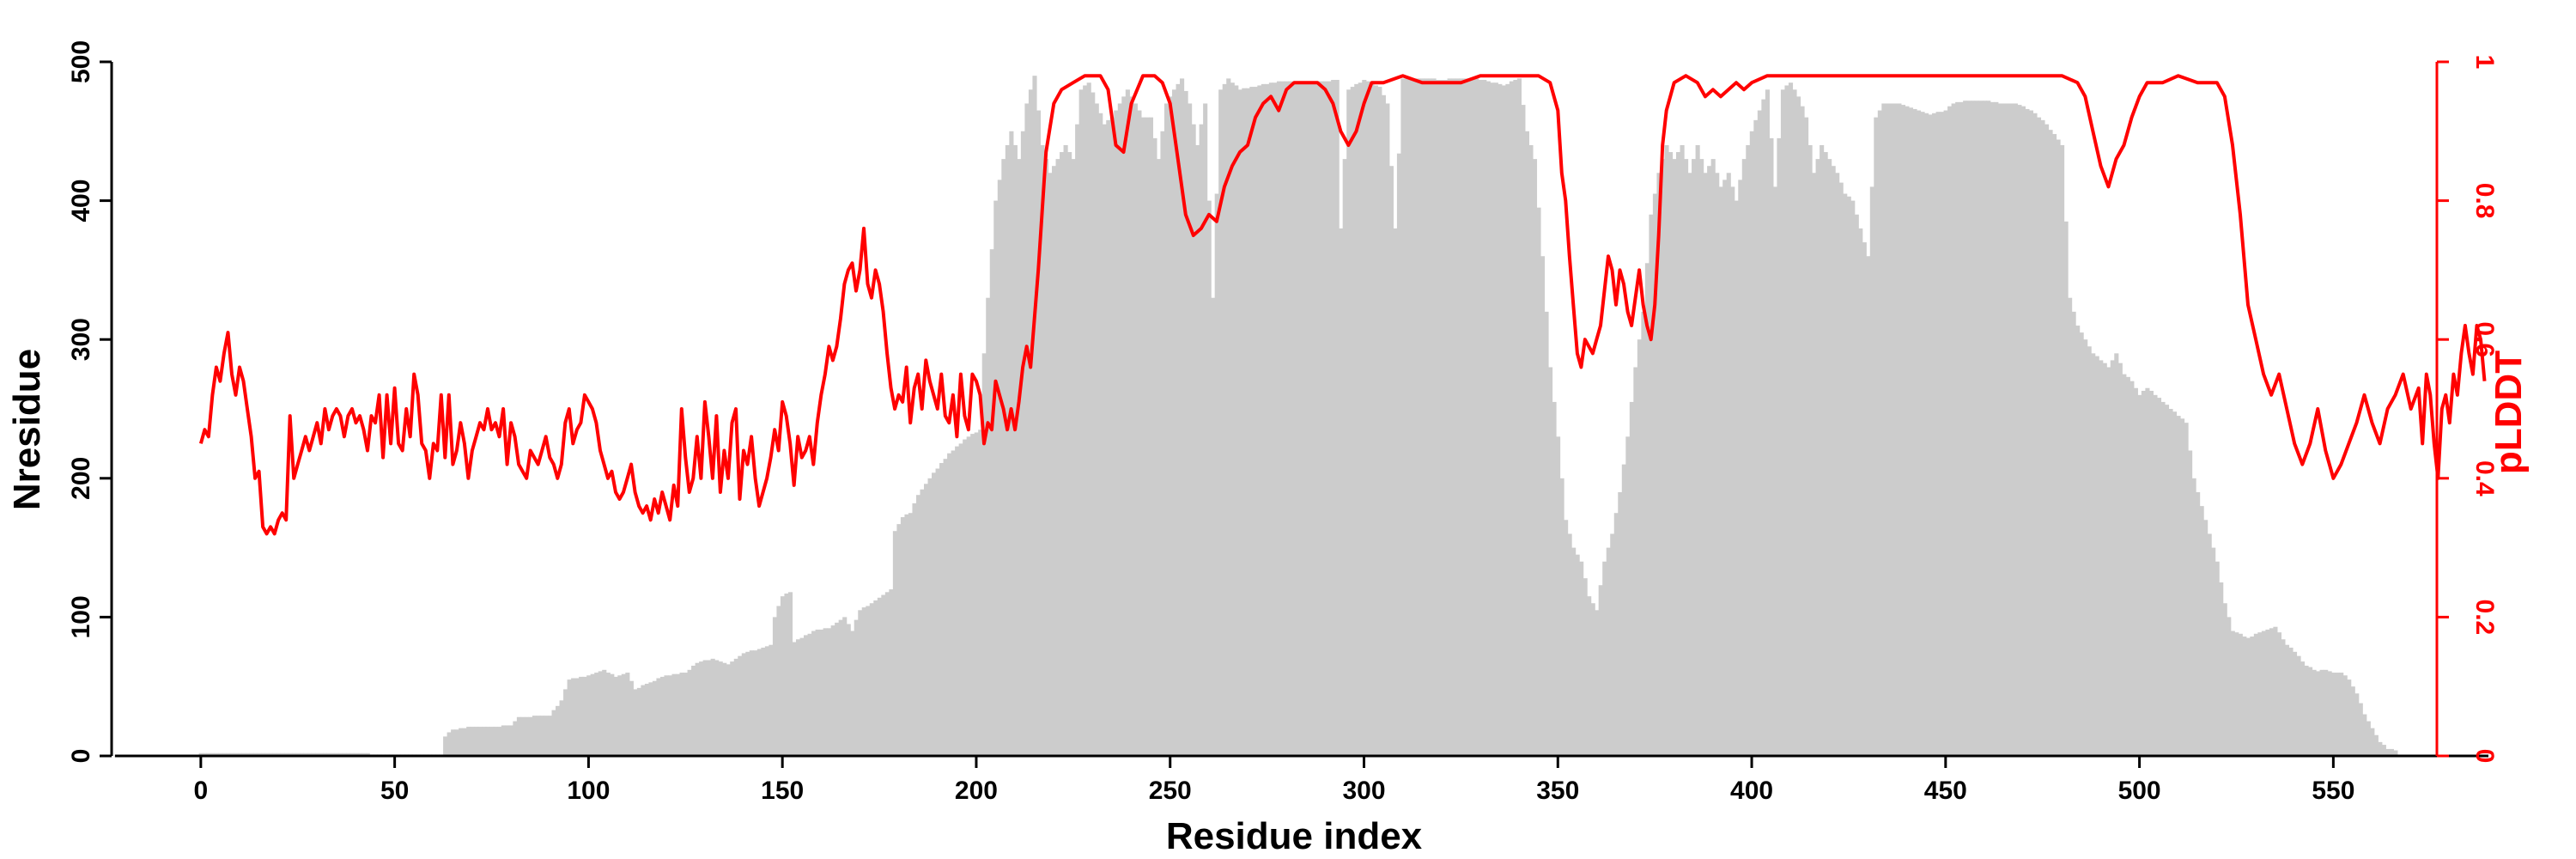 The width and height of the screenshot is (2576, 859). I want to click on x-tick-label: 50, so click(394, 791).